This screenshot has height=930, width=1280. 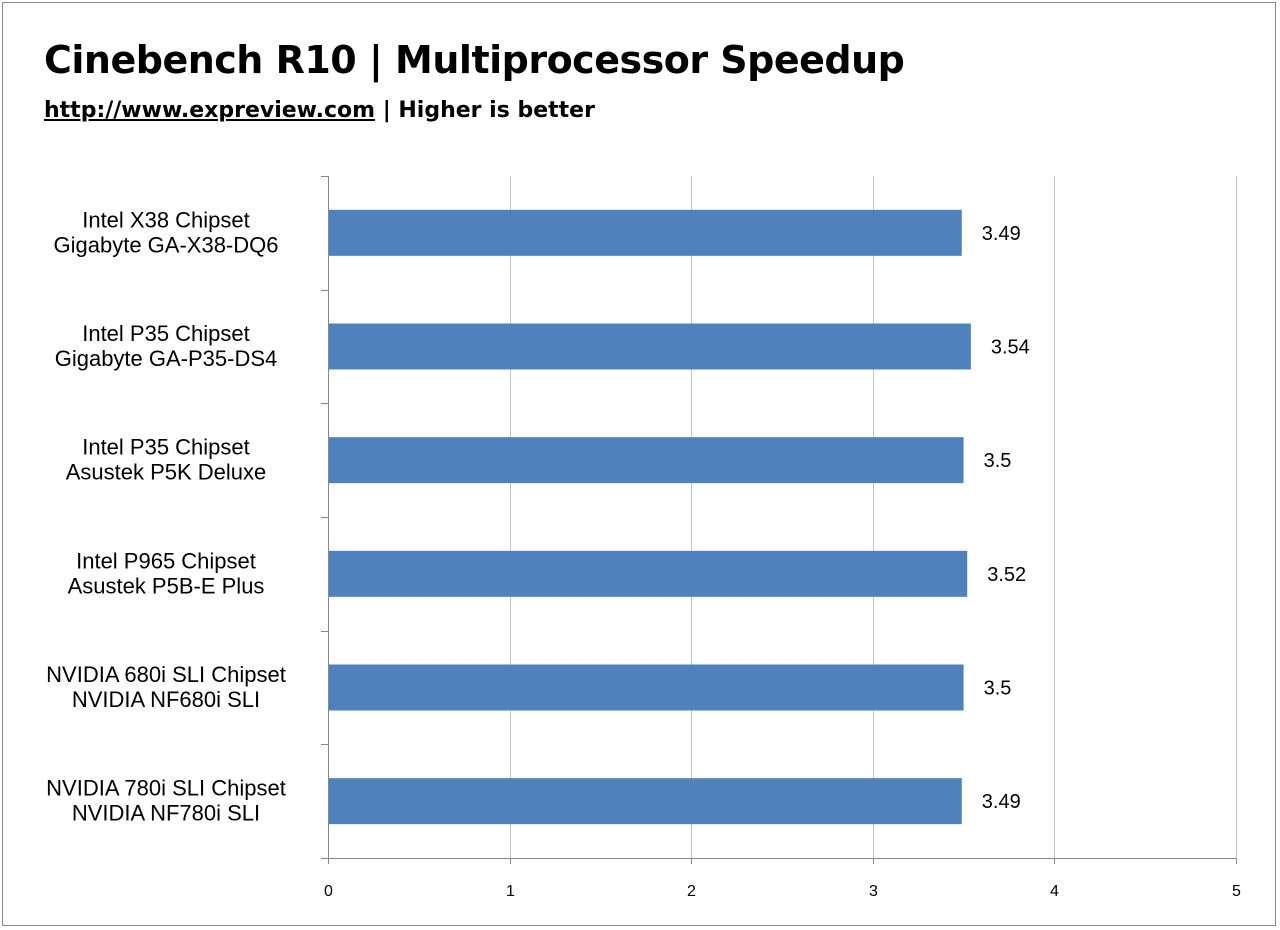 What do you see at coordinates (166, 699) in the screenshot?
I see `category-label: NVIDIA NF680i SLI` at bounding box center [166, 699].